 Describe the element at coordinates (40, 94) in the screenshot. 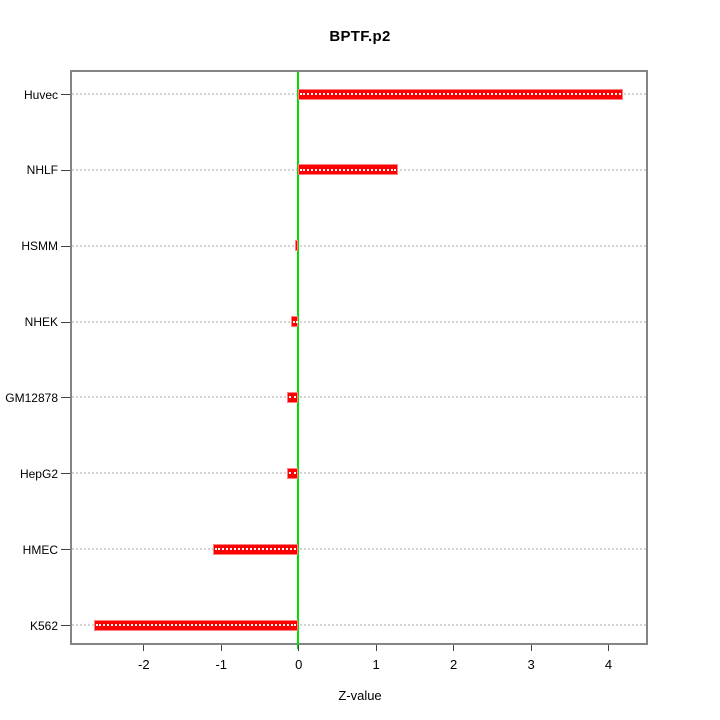

I see `y-label-huvec: Huvec` at that location.